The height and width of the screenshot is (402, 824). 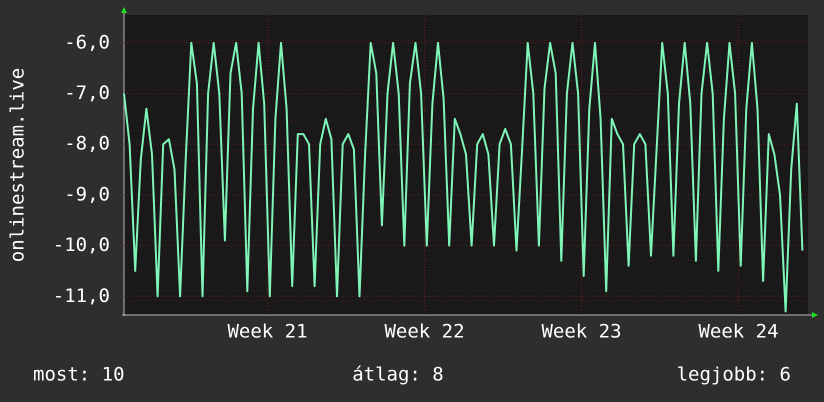 What do you see at coordinates (581, 332) in the screenshot?
I see `x-tick-label: Week 23` at bounding box center [581, 332].